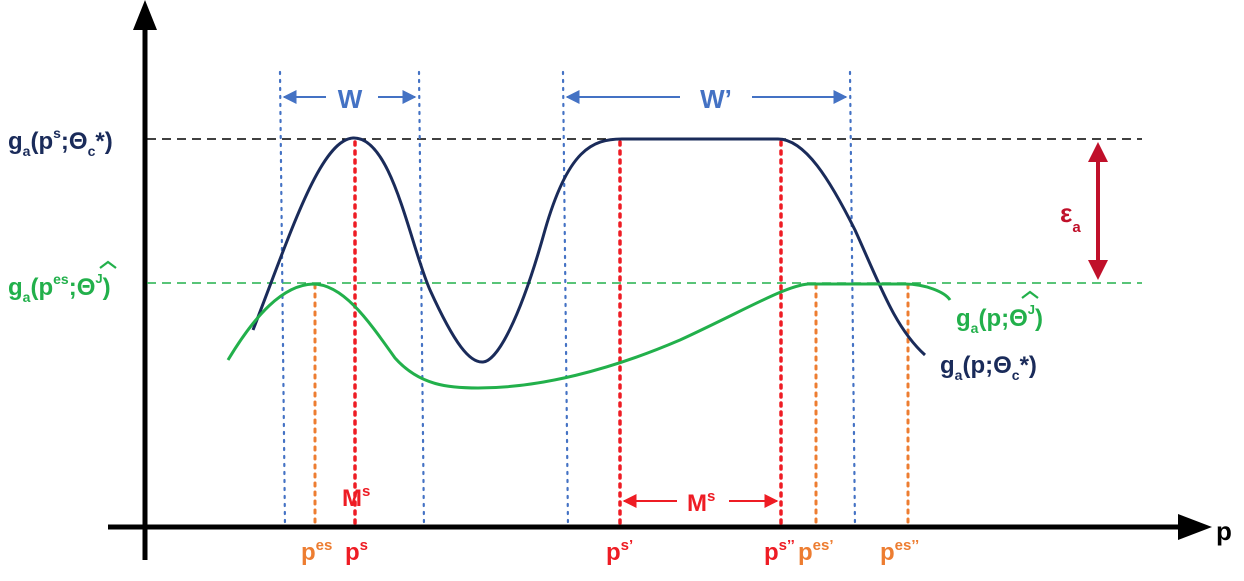 The height and width of the screenshot is (581, 1244). Describe the element at coordinates (1224, 531) in the screenshot. I see `x-axis-label: p` at that location.